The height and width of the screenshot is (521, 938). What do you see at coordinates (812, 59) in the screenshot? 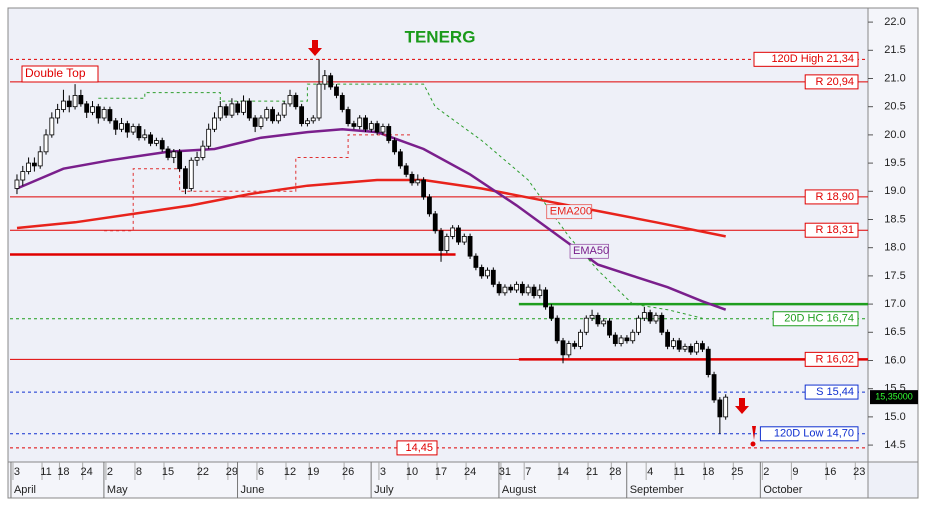
I see `level-label: 120D High 21,34` at bounding box center [812, 59].